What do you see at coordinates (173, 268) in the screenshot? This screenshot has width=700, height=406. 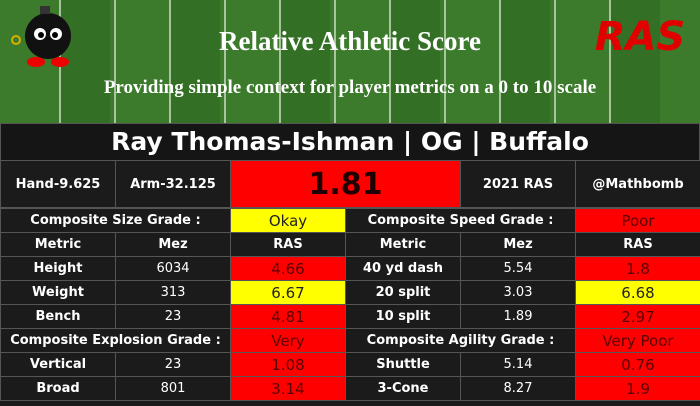 I see `cell: 6034` at bounding box center [173, 268].